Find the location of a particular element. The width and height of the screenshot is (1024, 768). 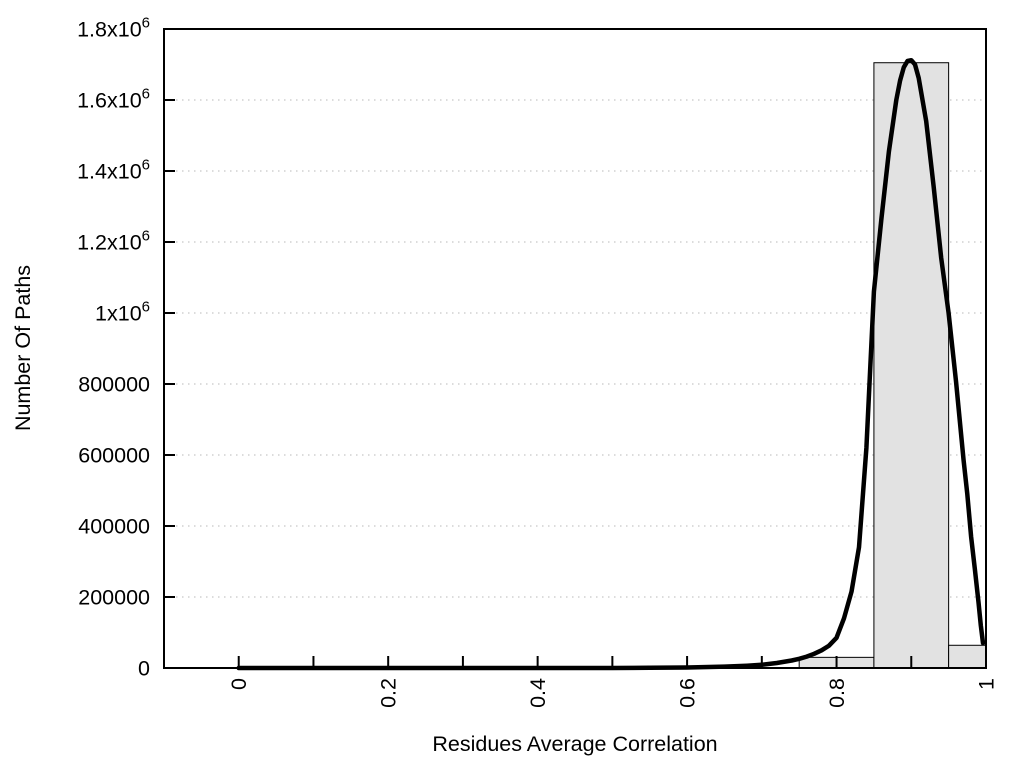

y-tick-label: 1.8x10⁶ is located at coordinates (113, 28).